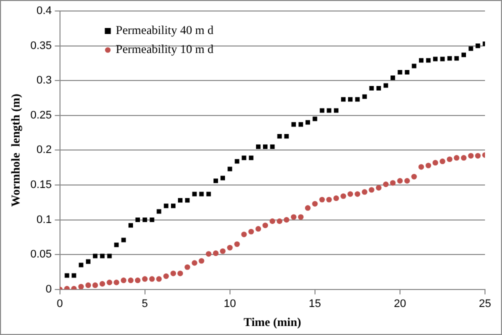 The image size is (502, 335). What do you see at coordinates (400, 304) in the screenshot?
I see `x-tick-label: 20` at bounding box center [400, 304].